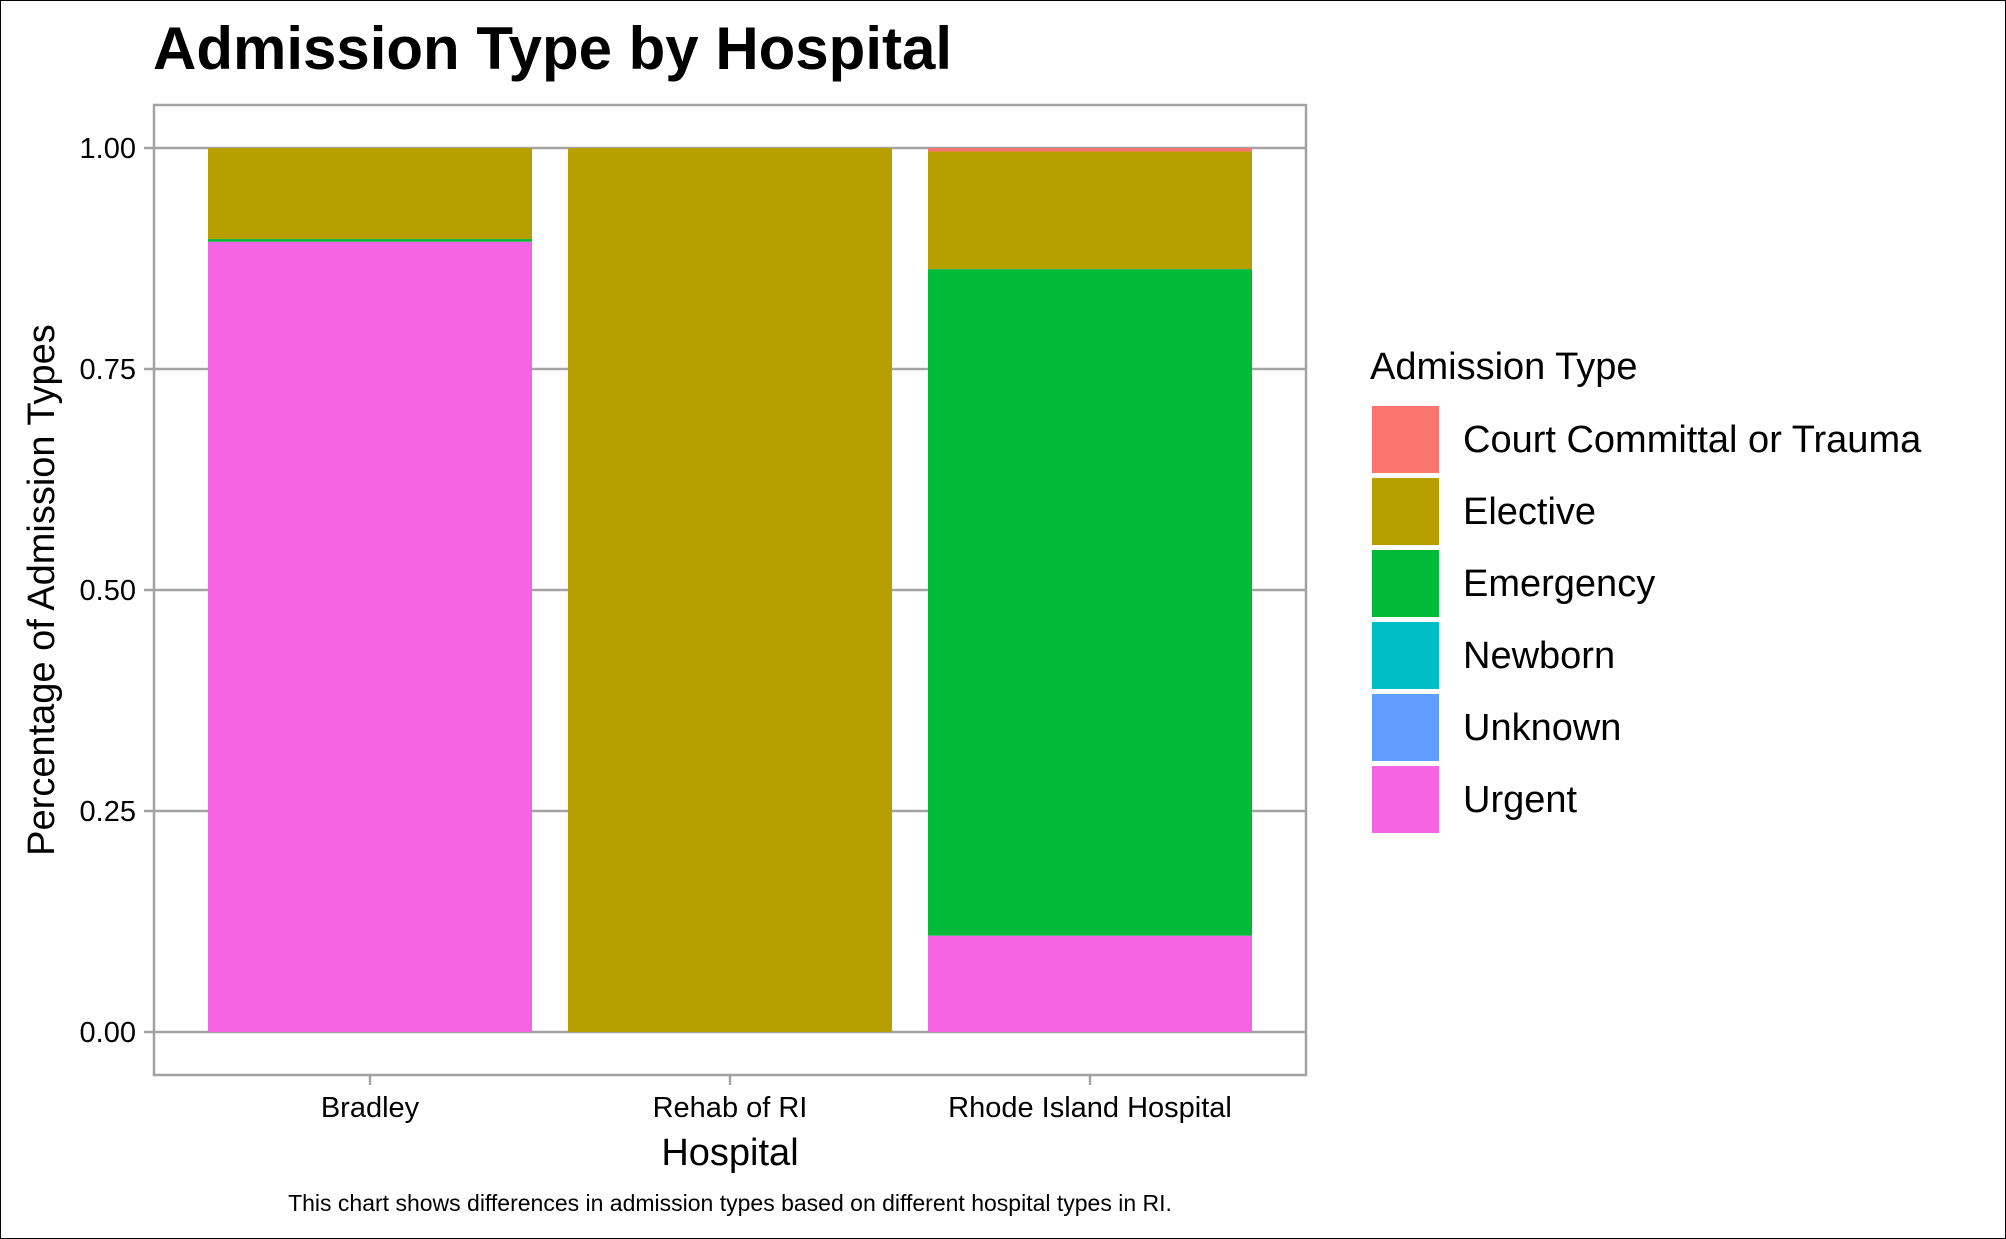 The image size is (2006, 1239). Describe the element at coordinates (108, 1033) in the screenshot. I see `y-tick-label: 0.00` at that location.